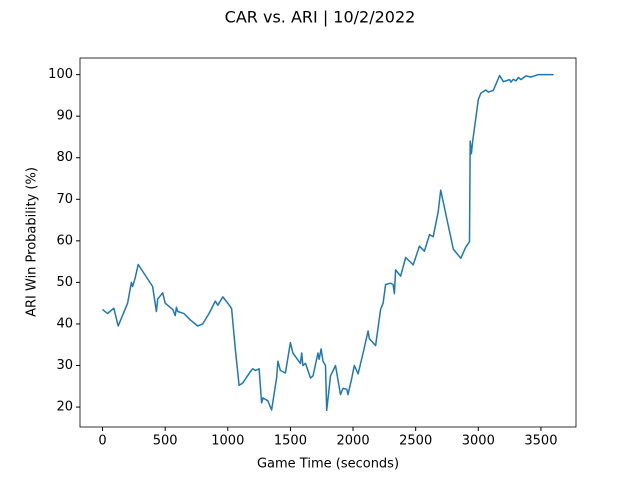  Describe the element at coordinates (227, 441) in the screenshot. I see `x-tick-label: 1000` at that location.